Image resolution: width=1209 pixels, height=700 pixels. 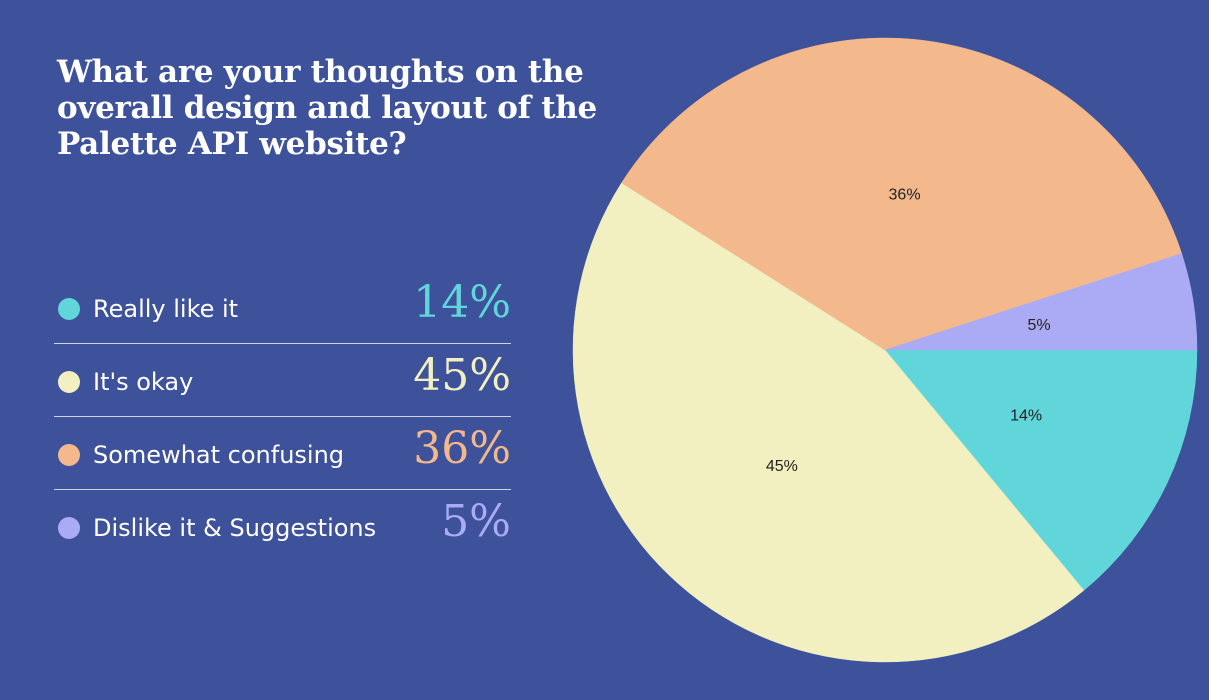 What do you see at coordinates (219, 455) in the screenshot?
I see `legend-label-somewhat-confusing: Somewhat confusing` at bounding box center [219, 455].